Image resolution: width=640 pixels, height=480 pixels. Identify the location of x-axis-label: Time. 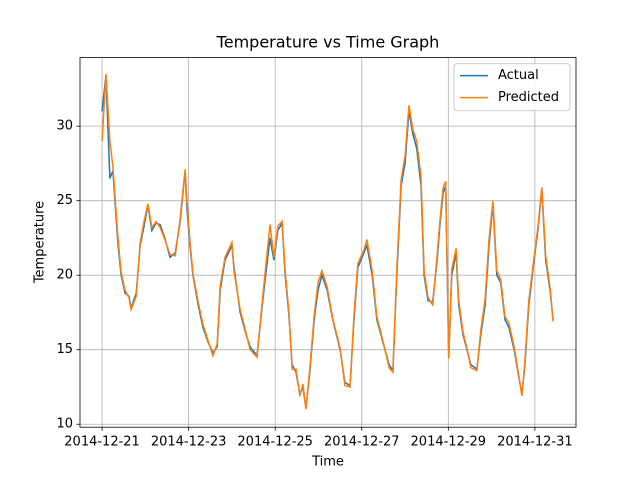
(327, 462).